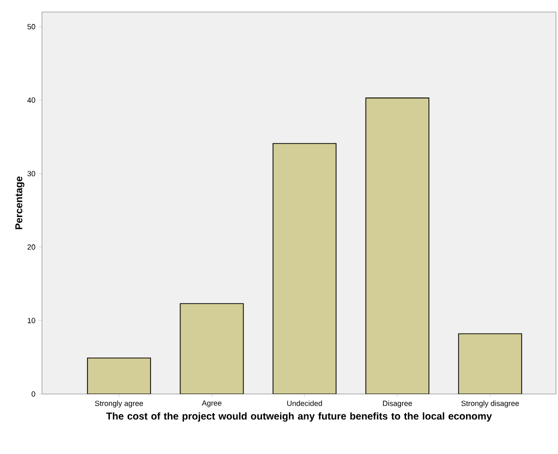  Describe the element at coordinates (299, 417) in the screenshot. I see `x-axis-title: The cost of the project would outweigh any future benefits to the local economy` at that location.